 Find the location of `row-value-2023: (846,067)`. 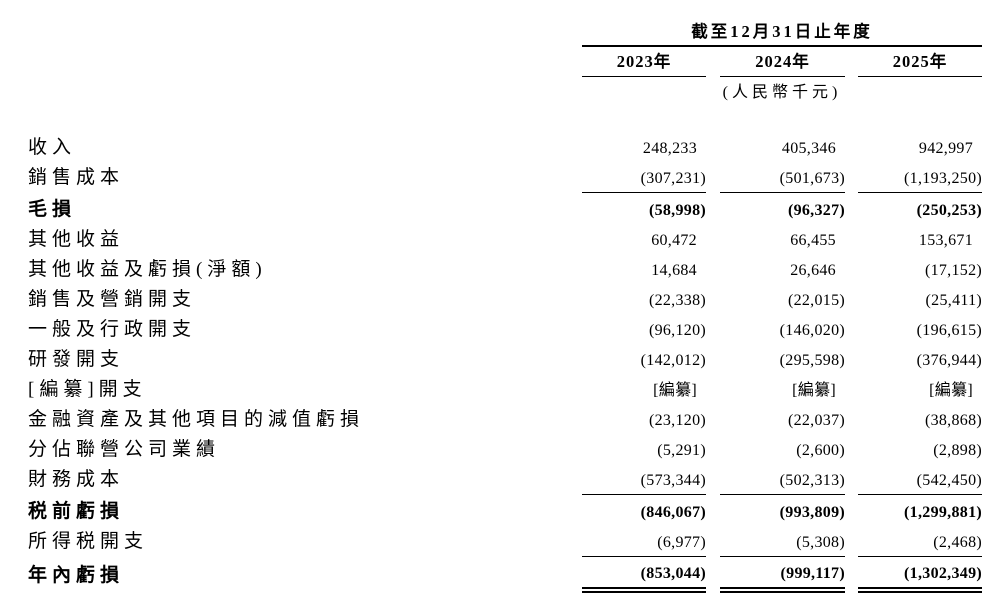

row-value-2023: (846,067) is located at coordinates (673, 512).